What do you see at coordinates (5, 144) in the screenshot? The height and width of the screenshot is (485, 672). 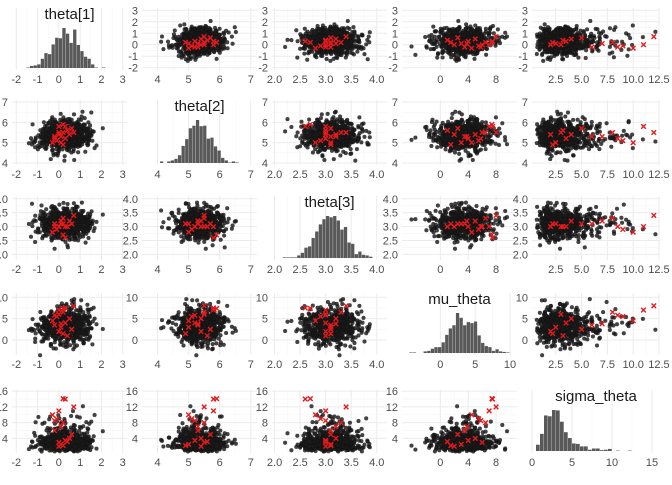 I see `y-tick-label: 5` at bounding box center [5, 144].